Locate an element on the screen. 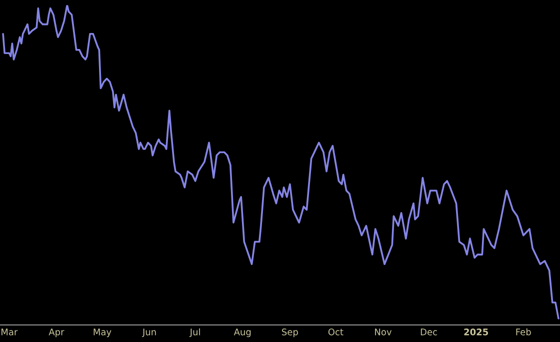 The width and height of the screenshot is (560, 342). x-tick-label: Feb is located at coordinates (523, 332).